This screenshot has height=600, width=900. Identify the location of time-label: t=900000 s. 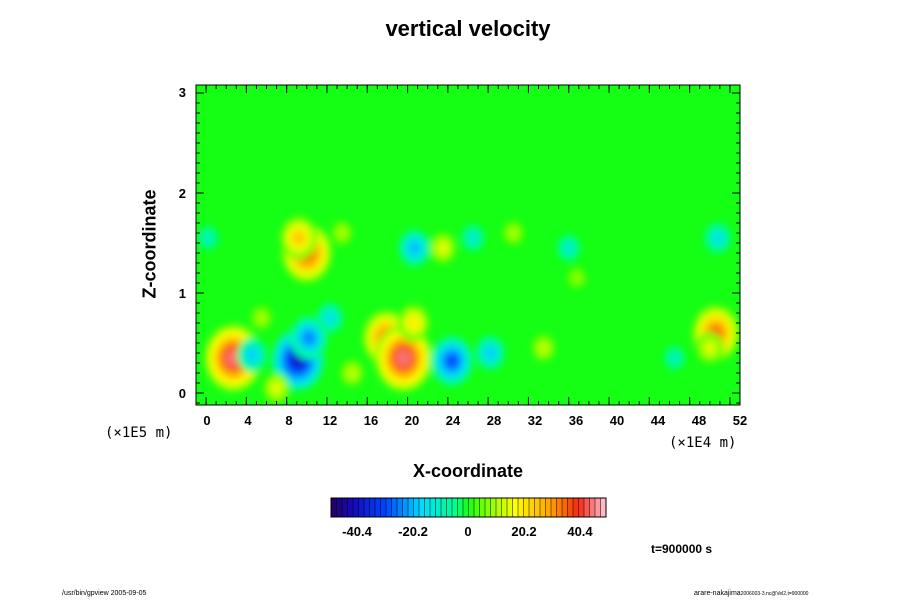
(682, 549).